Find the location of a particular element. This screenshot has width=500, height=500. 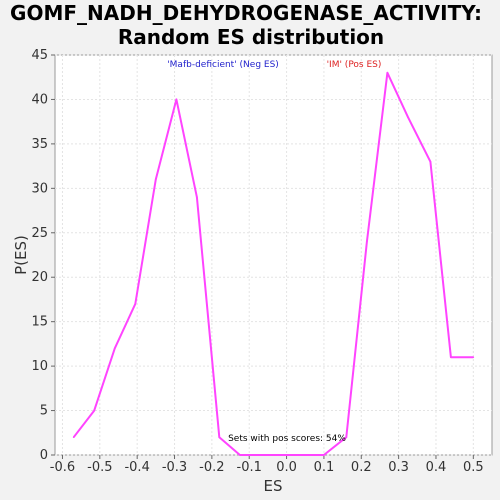

chart-title-line1: GOMF_NADH_DEHYDROGENASE_ACTIVITY: is located at coordinates (246, 13).